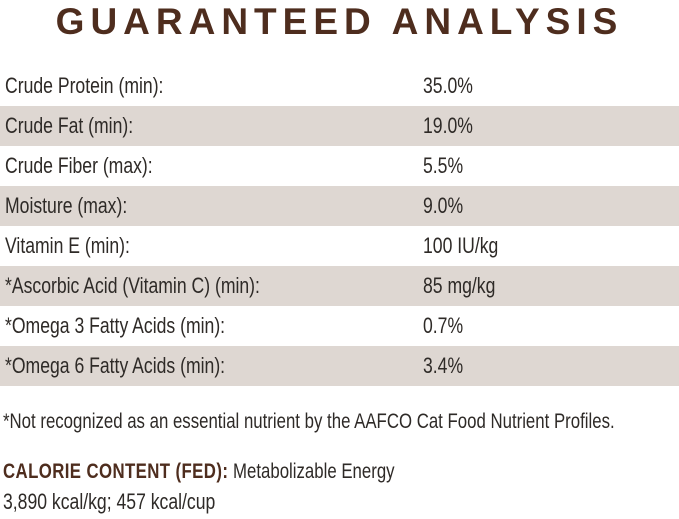  I want to click on nutrient-label: Crude Fat (min):, so click(69, 125).